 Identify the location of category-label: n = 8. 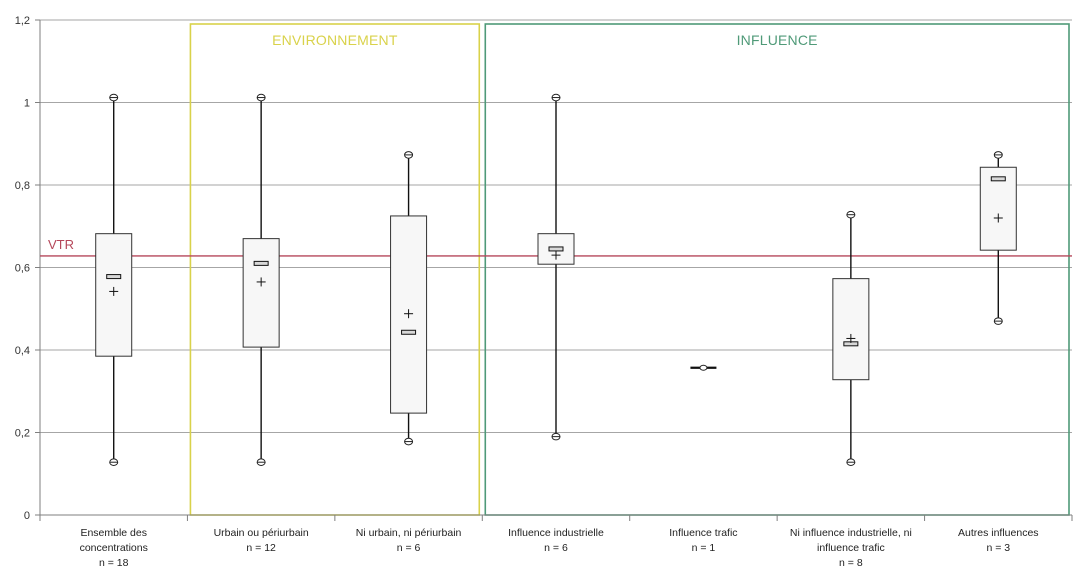
(851, 563).